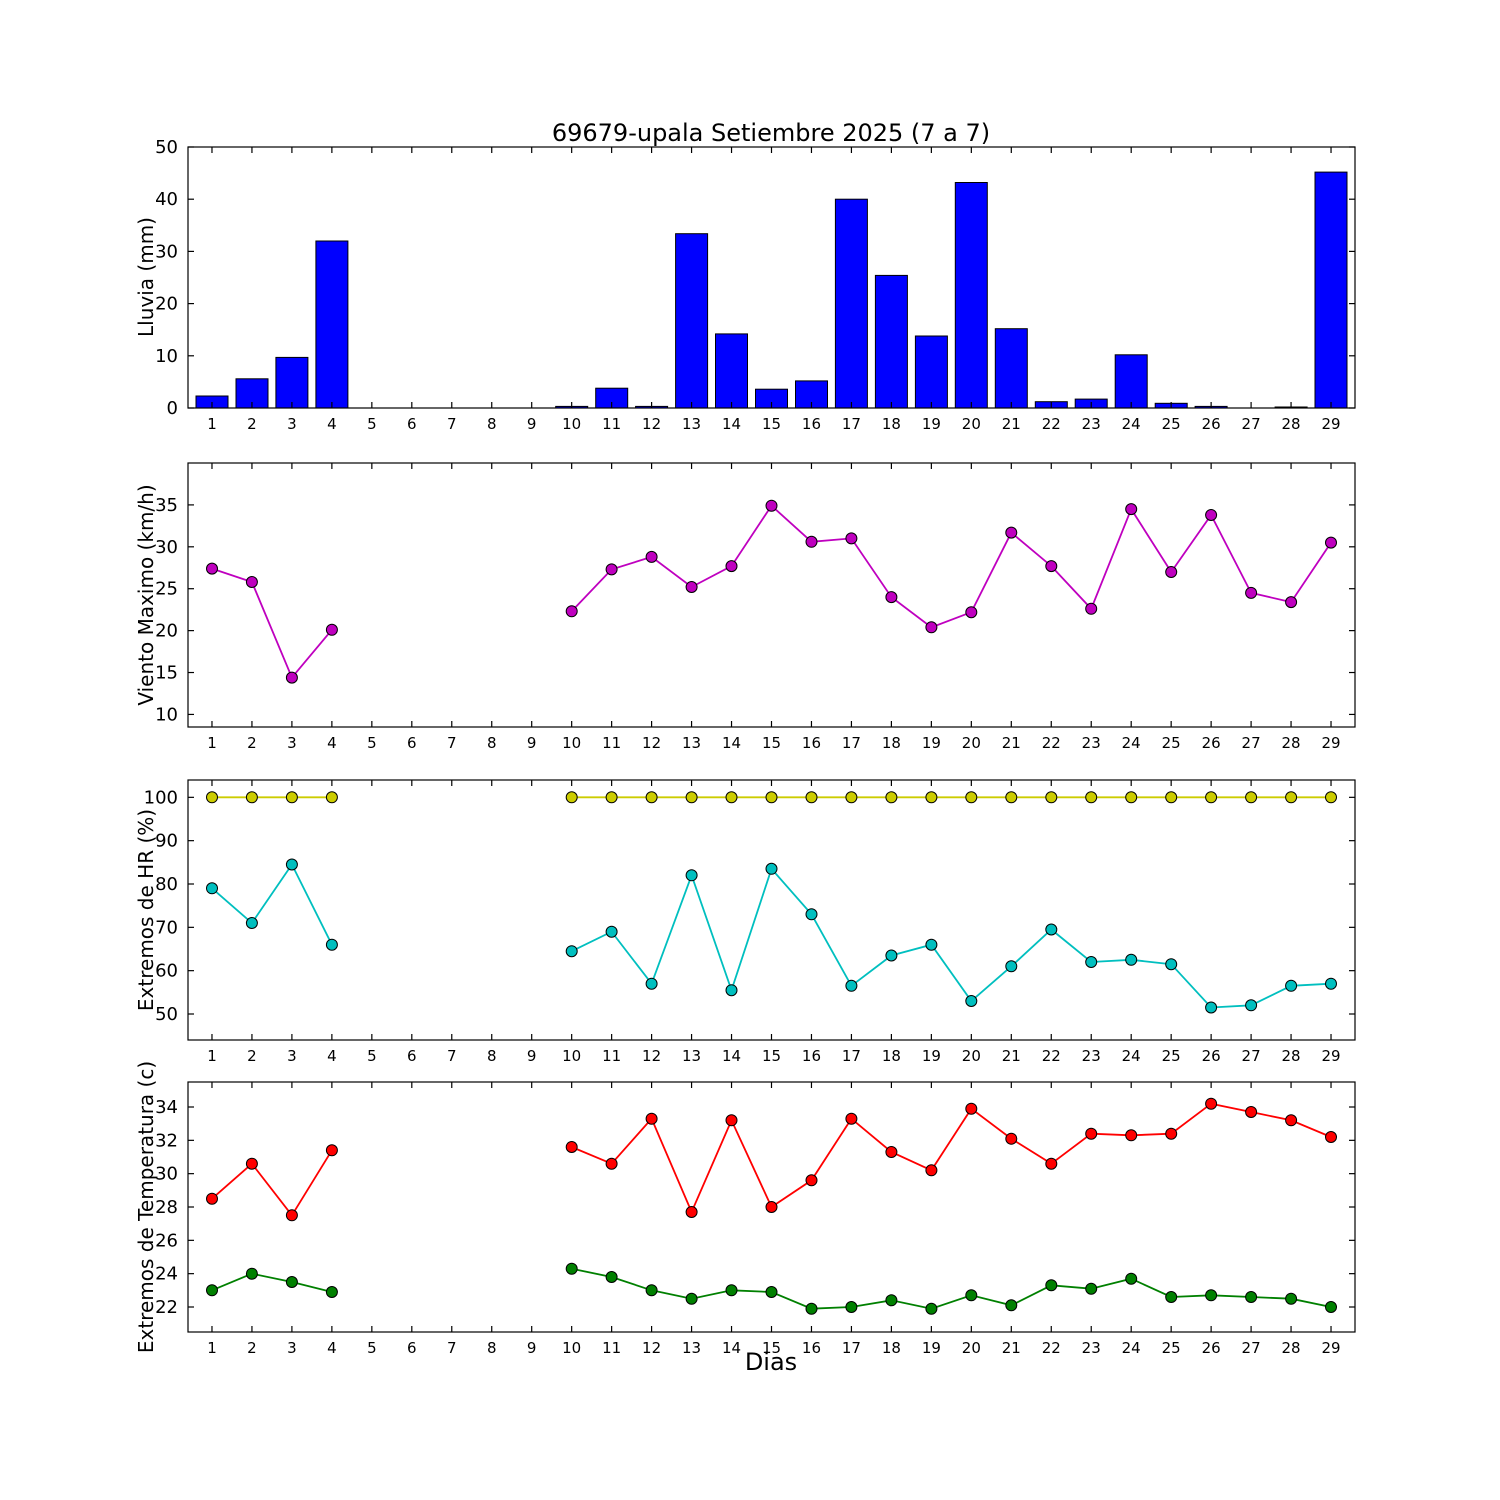  Describe the element at coordinates (252, 1056) in the screenshot. I see `x-tick-label: 2` at that location.